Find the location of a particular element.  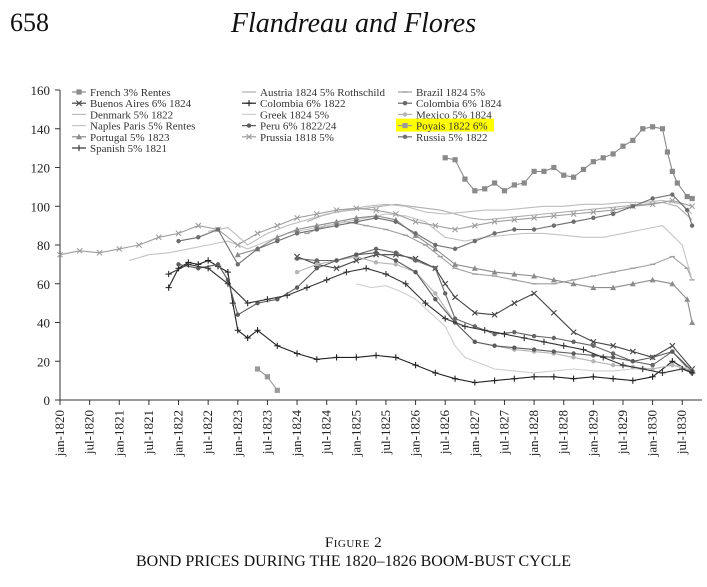

y-tick-label: 100 is located at coordinates (41, 206).